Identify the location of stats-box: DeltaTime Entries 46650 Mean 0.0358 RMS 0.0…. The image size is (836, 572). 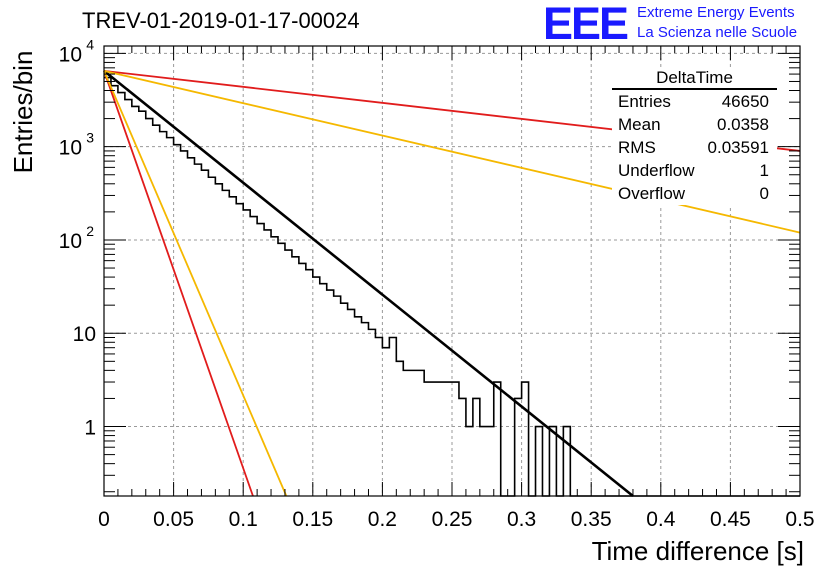
(694, 136).